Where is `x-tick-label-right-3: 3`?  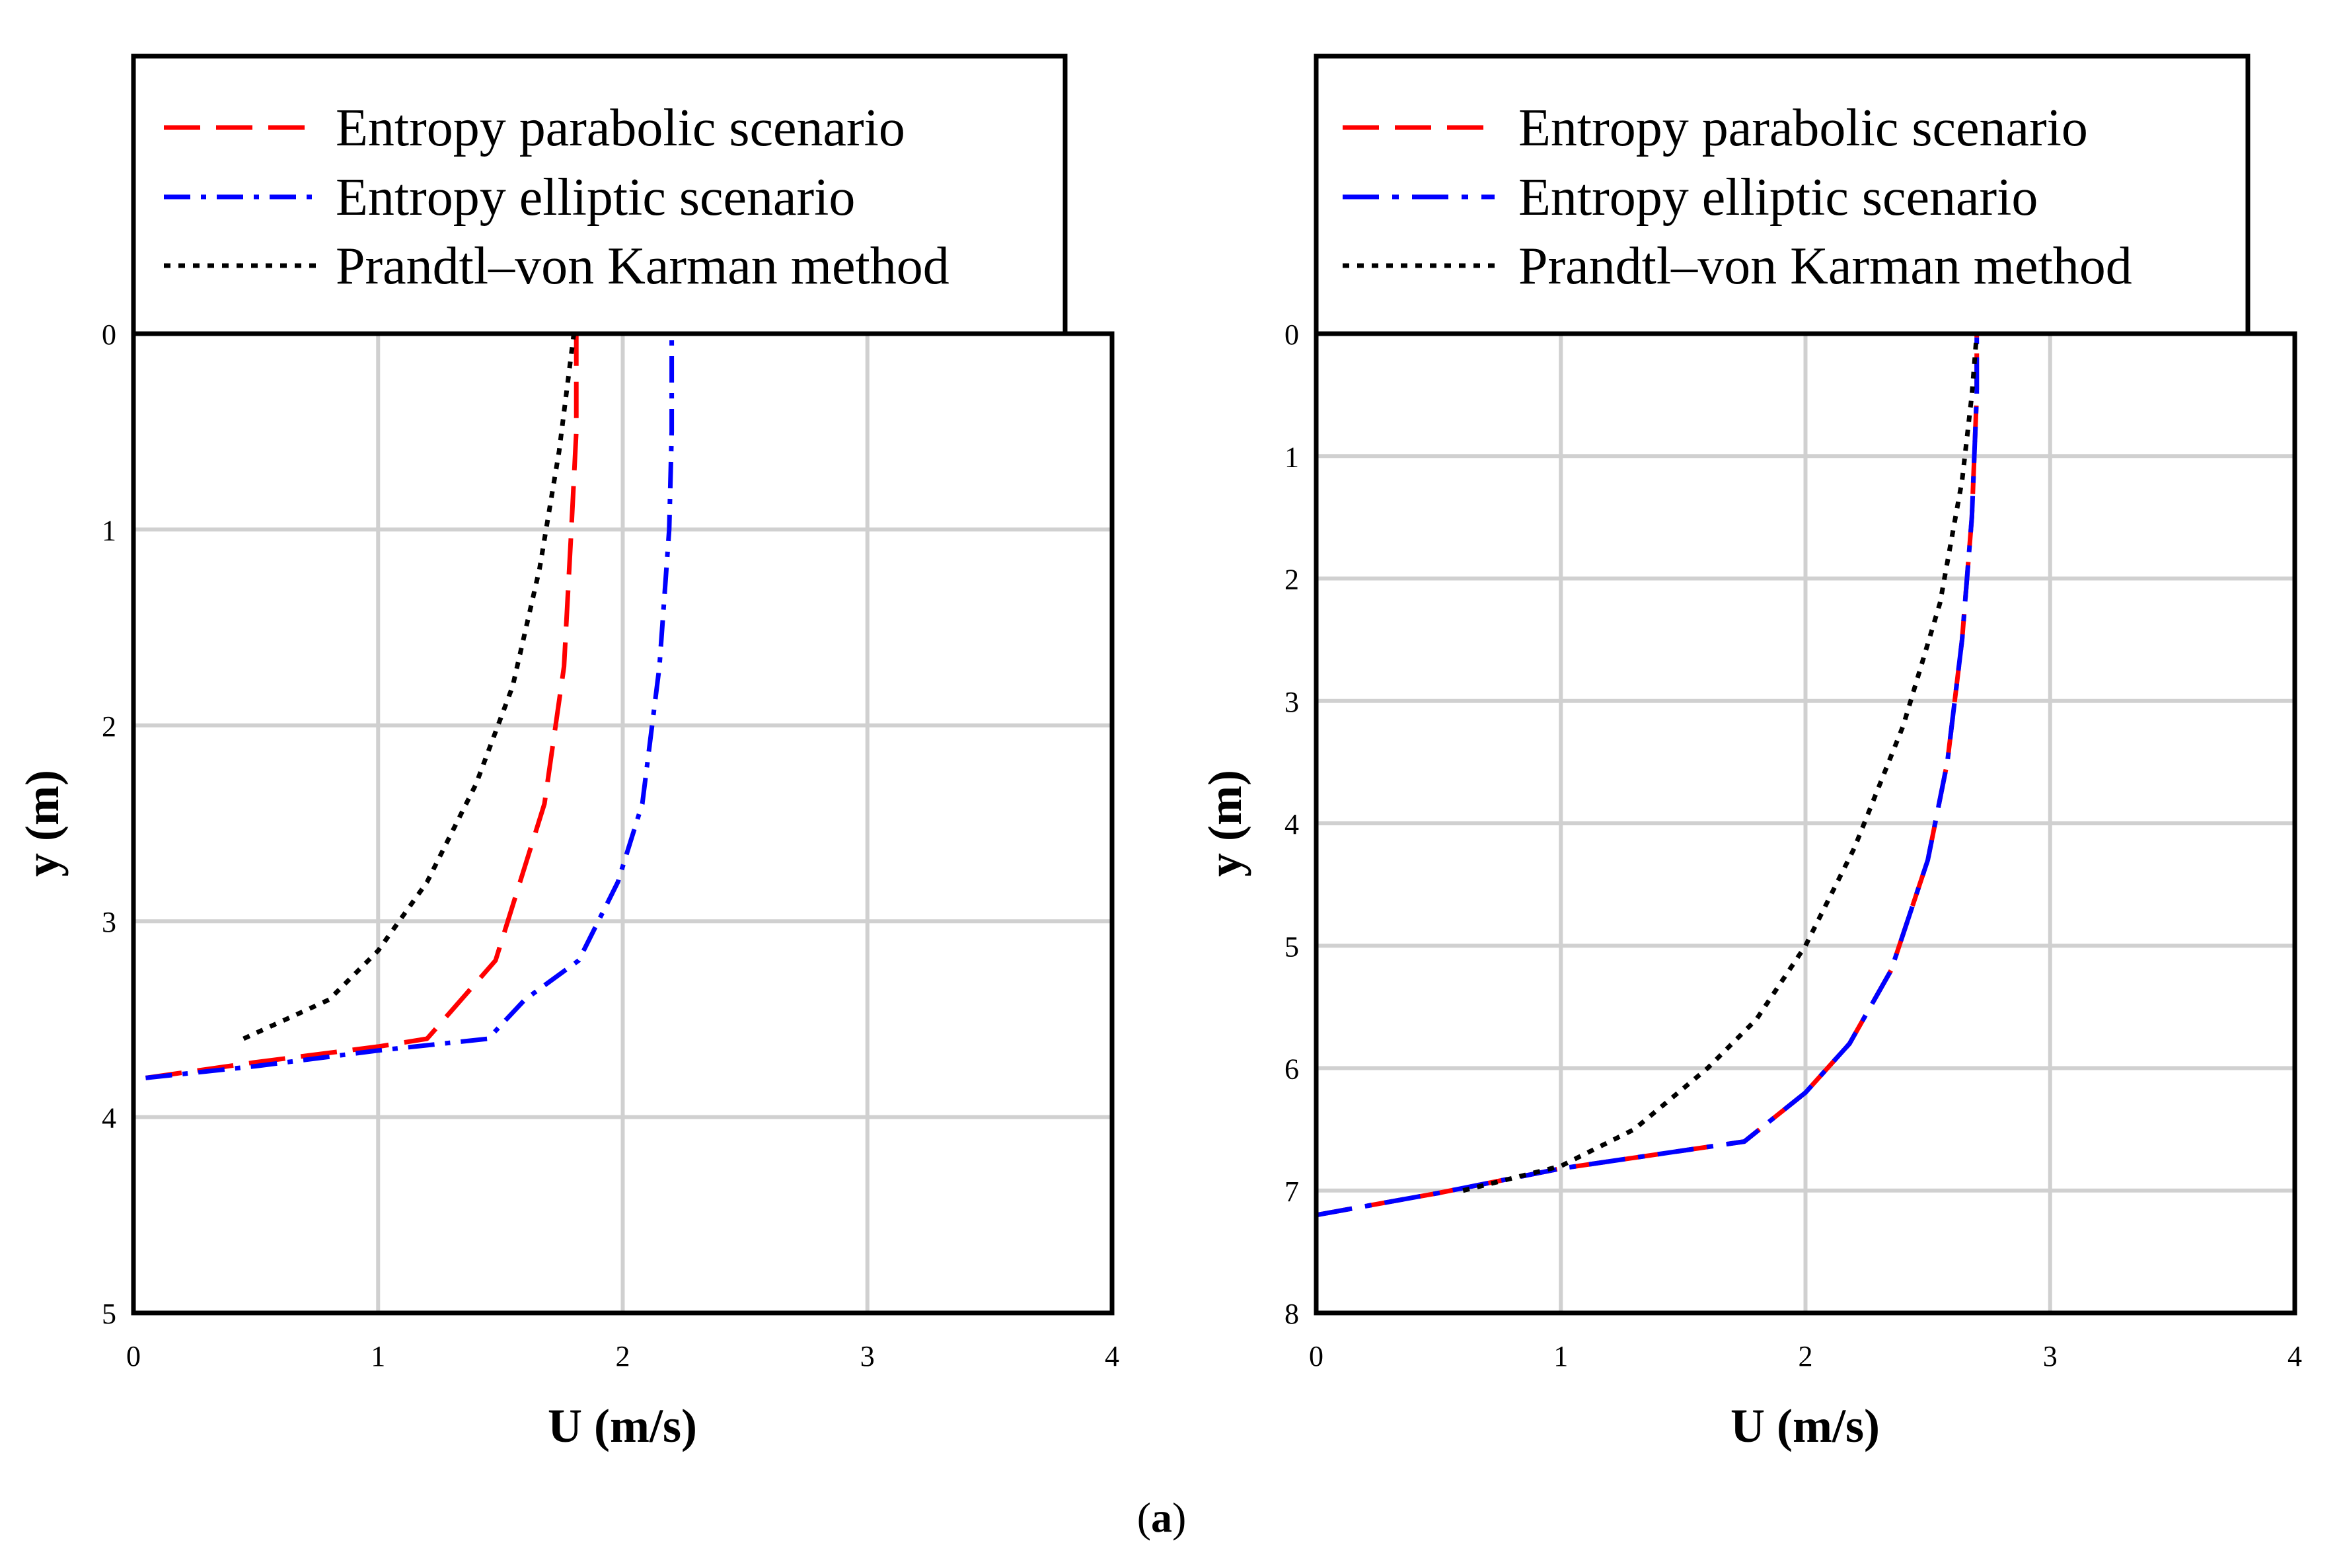 x-tick-label-right-3: 3 is located at coordinates (2050, 1356).